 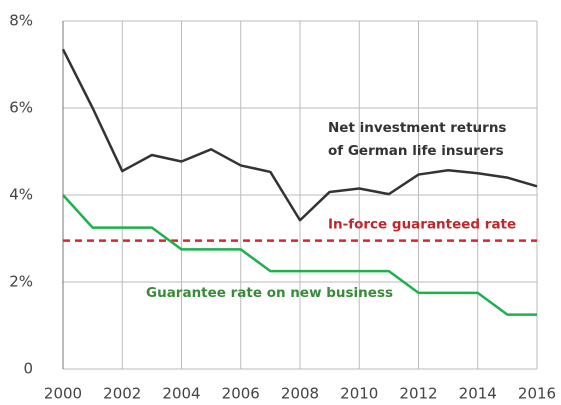 I want to click on y-tick-label: 6%, so click(x=21, y=108).